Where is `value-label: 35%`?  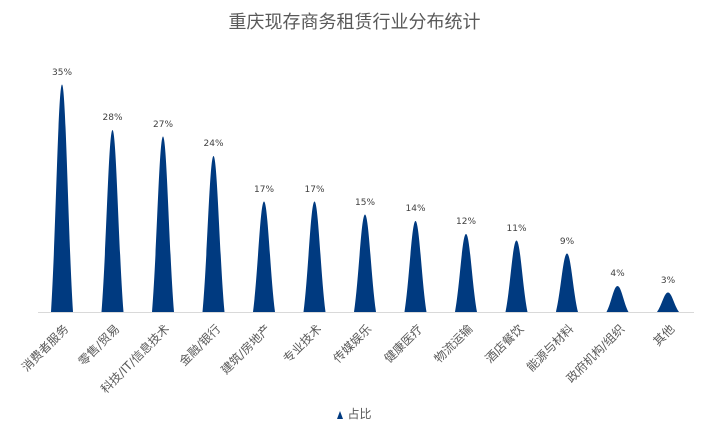
value-label: 35% is located at coordinates (62, 72).